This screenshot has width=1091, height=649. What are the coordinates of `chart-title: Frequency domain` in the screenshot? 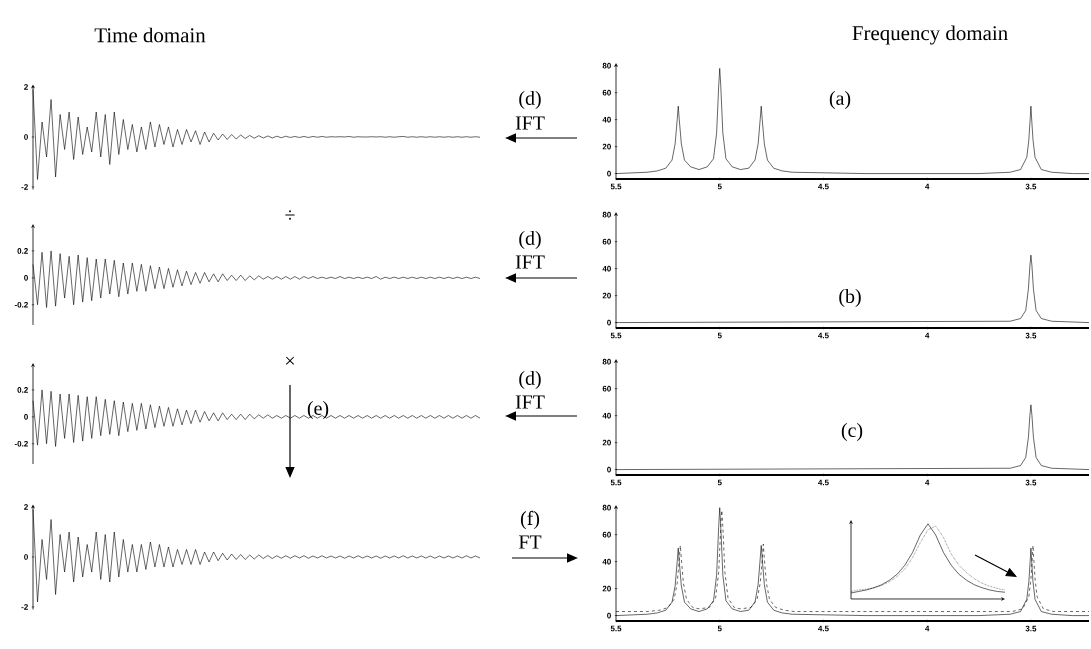 It's located at (930, 35).